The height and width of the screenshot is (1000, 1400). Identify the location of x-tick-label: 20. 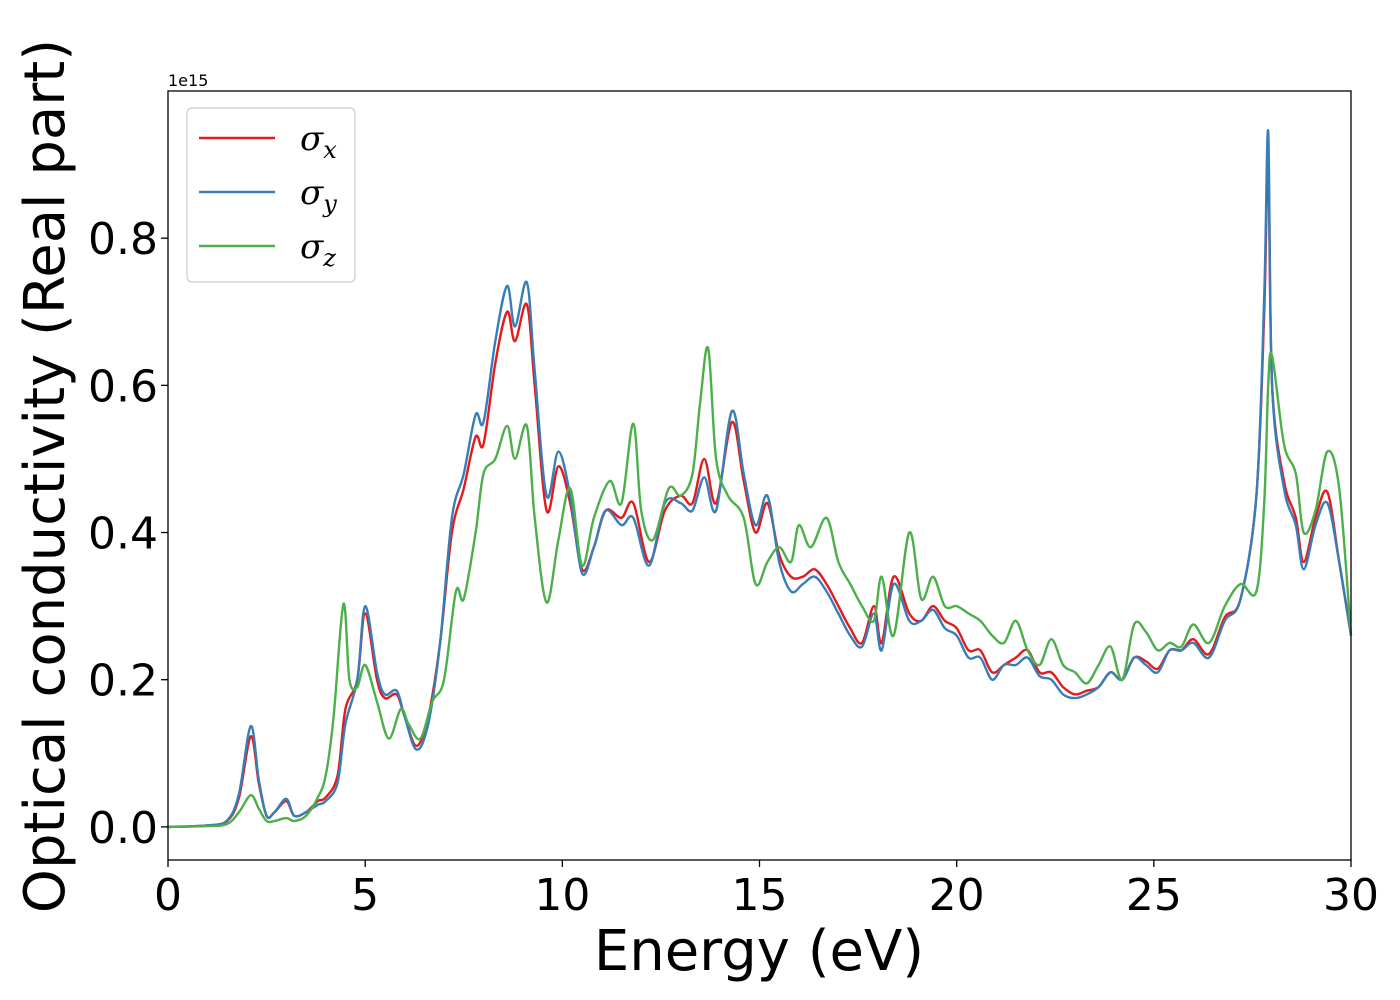
(957, 895).